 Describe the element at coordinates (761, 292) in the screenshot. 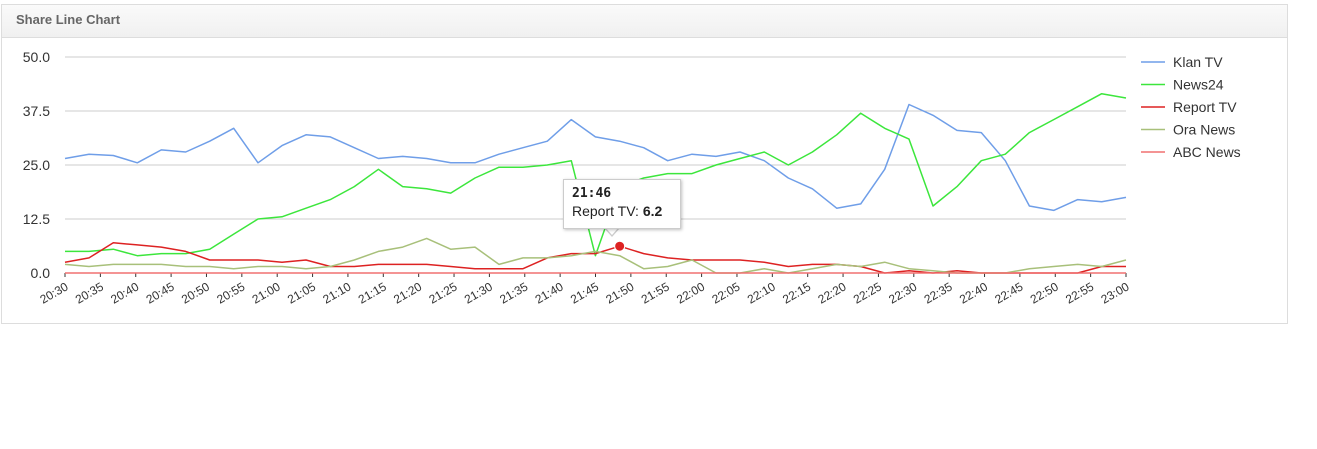

I see `x-tick-label: 22:10` at that location.